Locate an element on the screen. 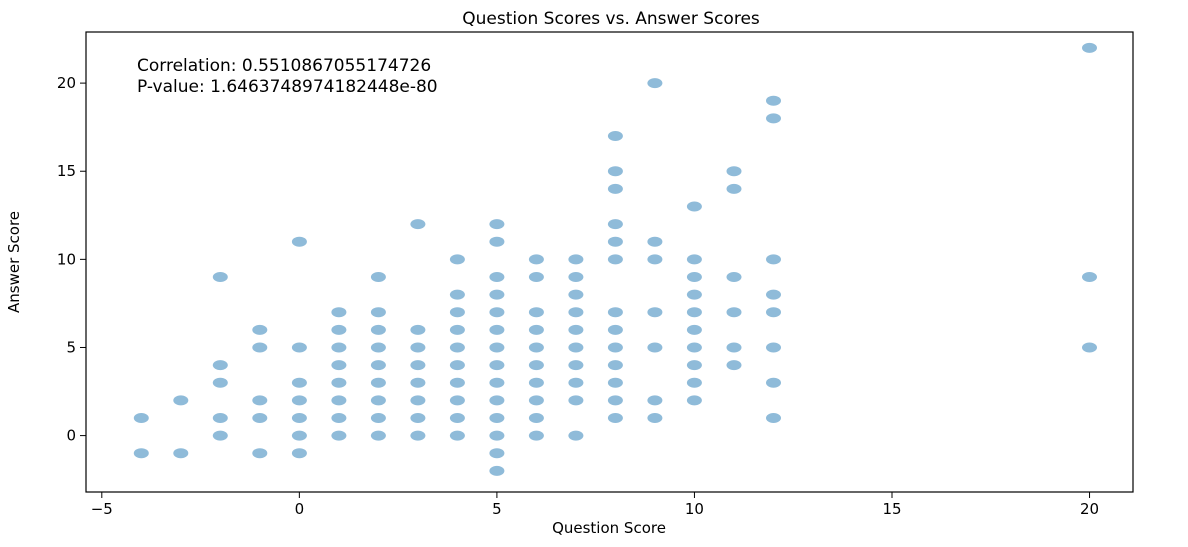 The height and width of the screenshot is (547, 1188). y-axis-label: Answer Score is located at coordinates (14, 262).